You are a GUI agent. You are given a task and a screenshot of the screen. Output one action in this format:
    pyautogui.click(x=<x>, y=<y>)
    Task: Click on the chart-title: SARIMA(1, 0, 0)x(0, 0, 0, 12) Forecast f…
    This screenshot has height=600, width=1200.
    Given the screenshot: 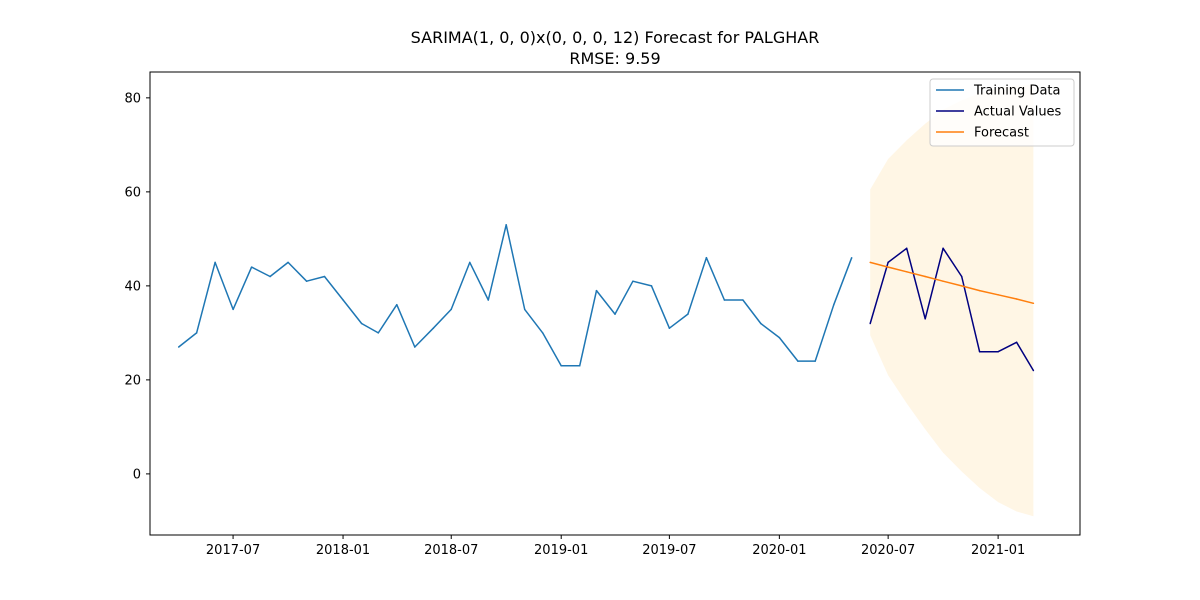 What is the action you would take?
    pyautogui.click(x=615, y=37)
    